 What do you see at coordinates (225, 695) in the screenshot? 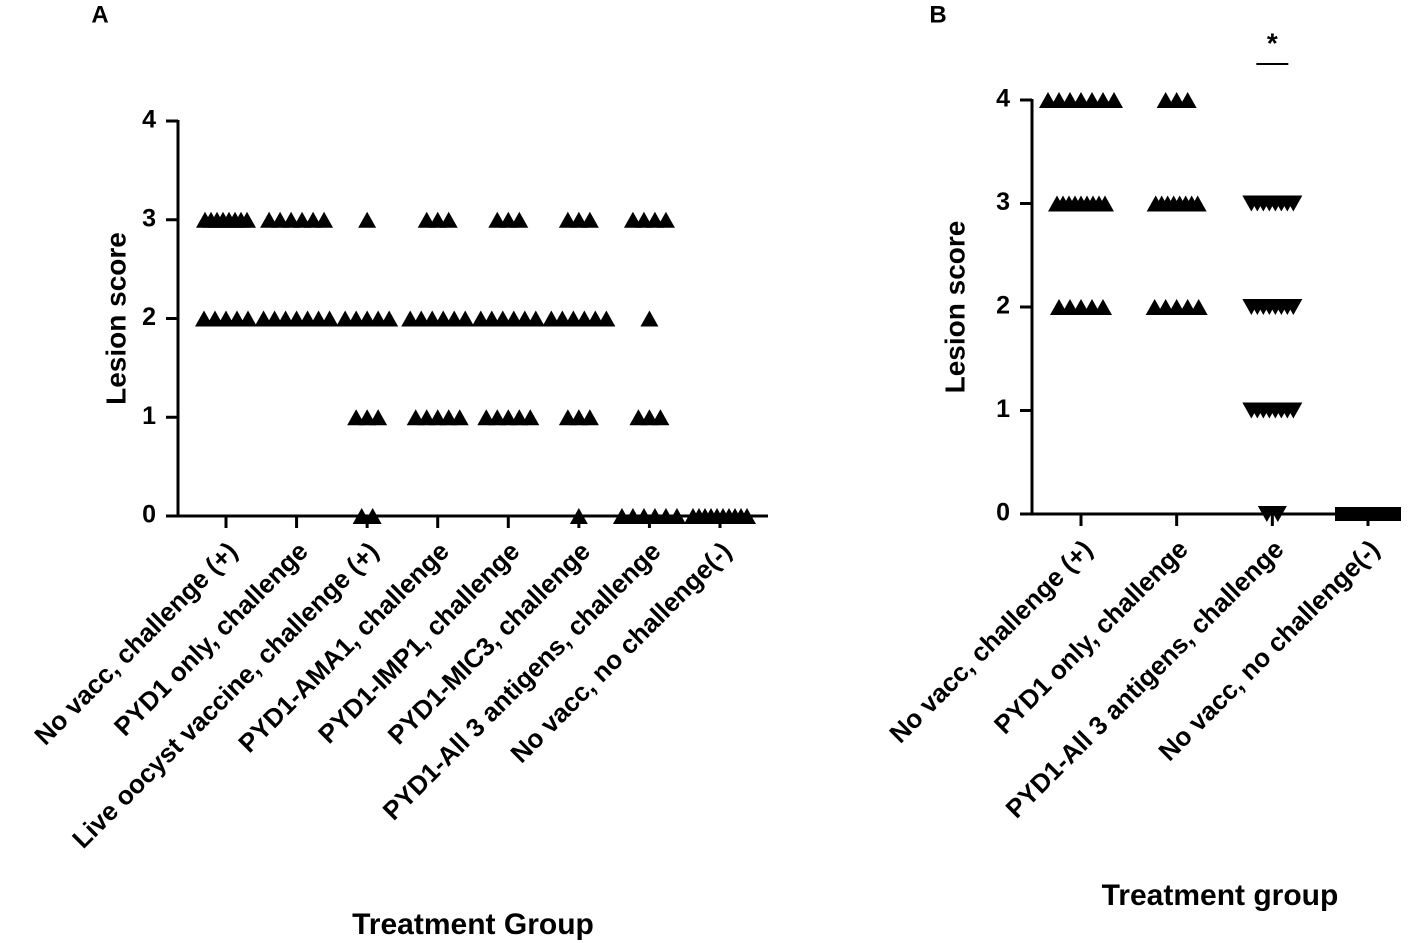
I see `x-tick-label: Live oocyst vaccine, challenge (+)` at bounding box center [225, 695].